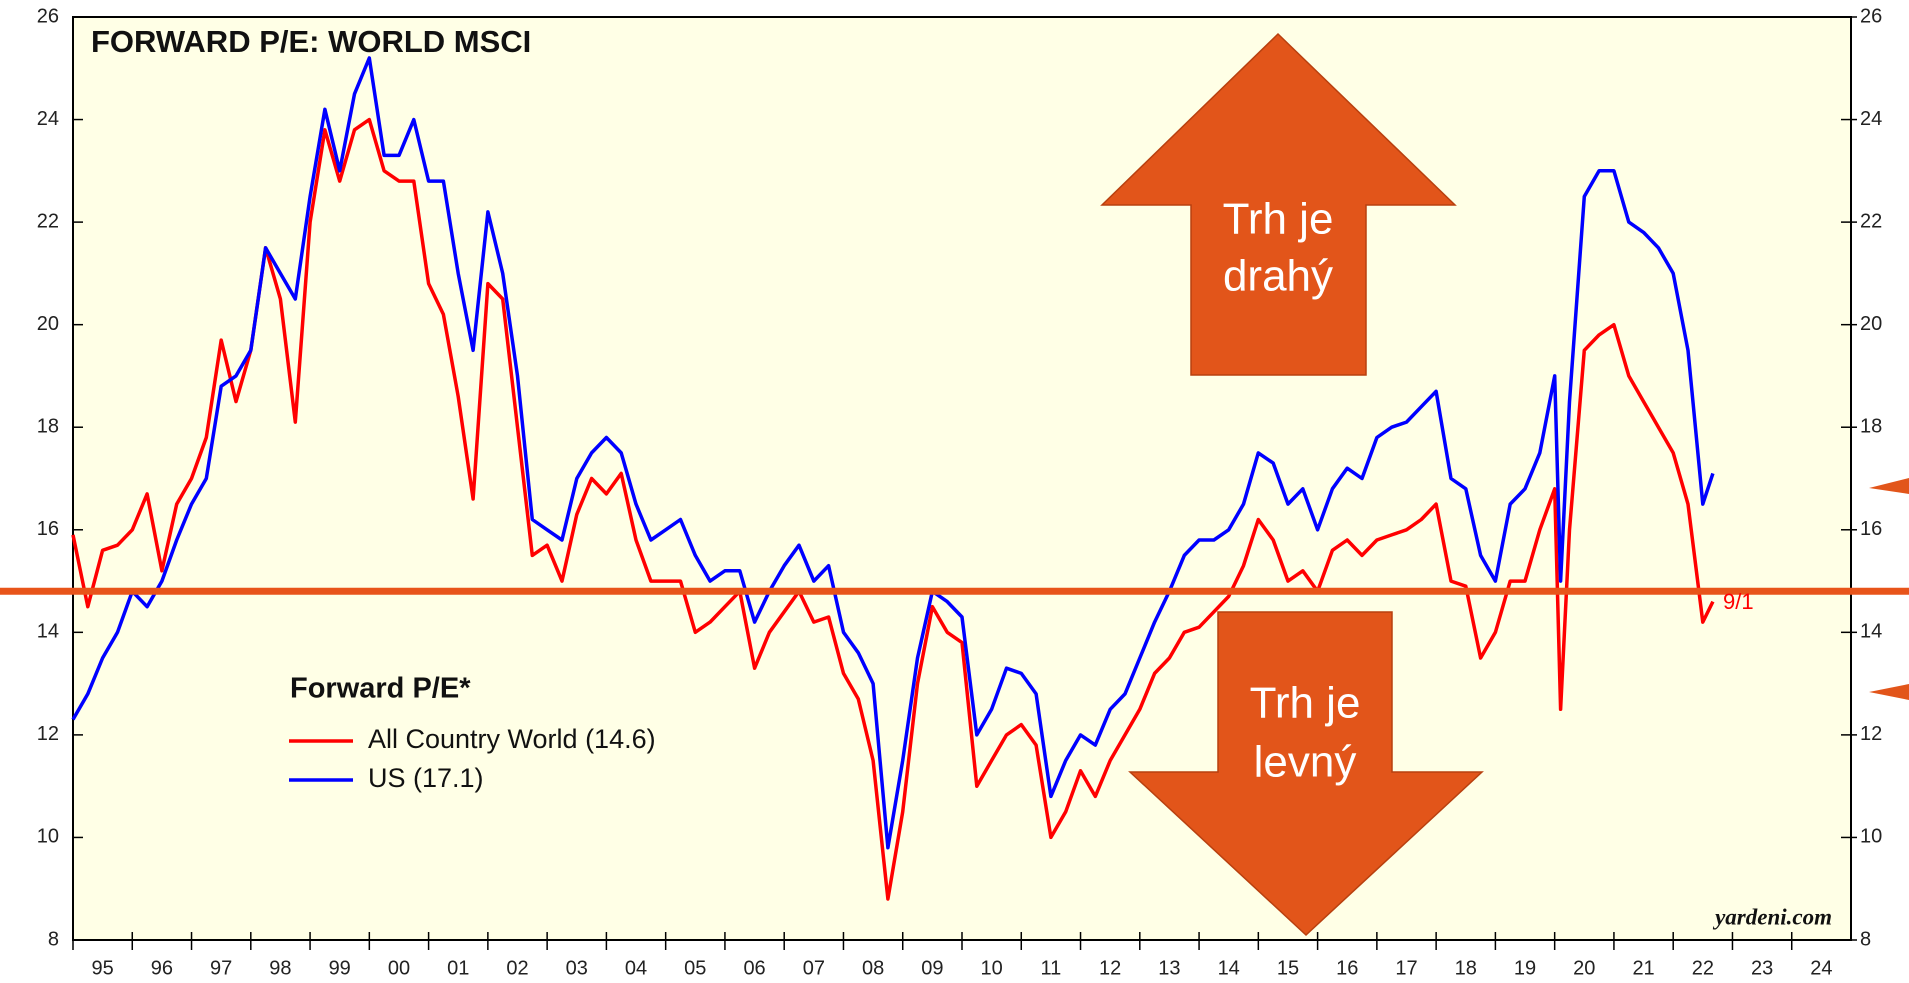  I want to click on annotation: levný, so click(1305, 762).